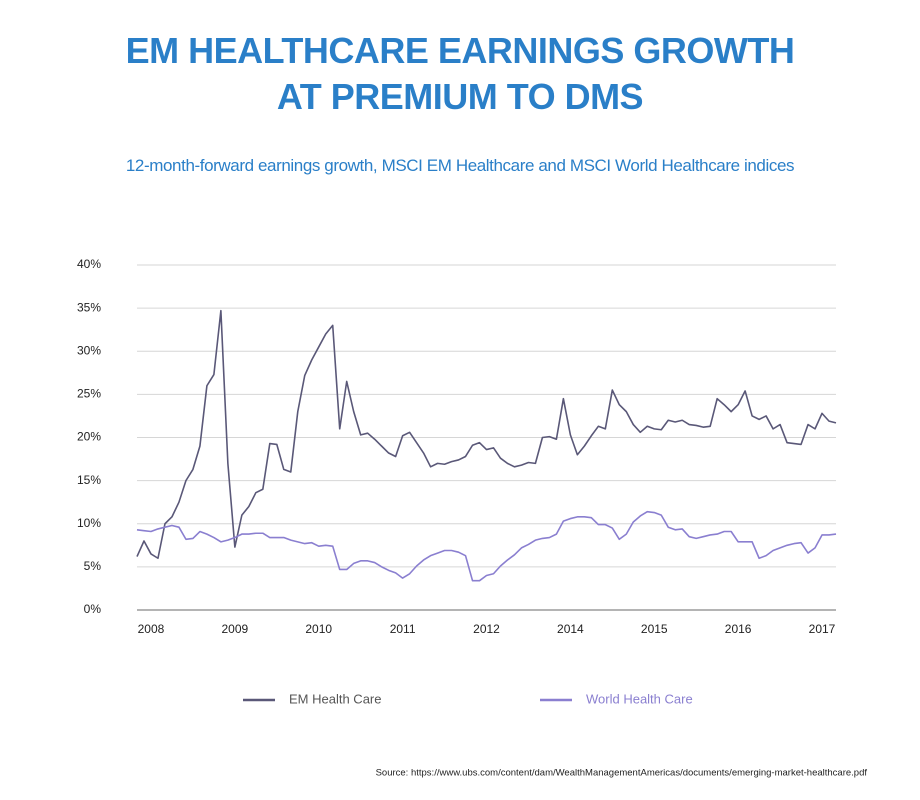  Describe the element at coordinates (89, 264) in the screenshot. I see `y-tick-label: 40%` at that location.